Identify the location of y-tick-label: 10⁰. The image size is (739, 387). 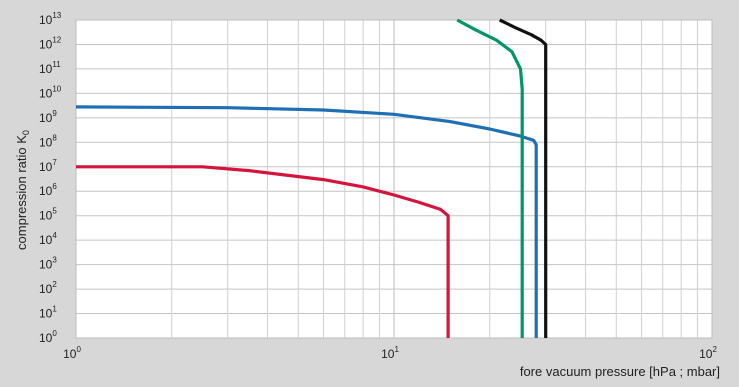
(48, 337).